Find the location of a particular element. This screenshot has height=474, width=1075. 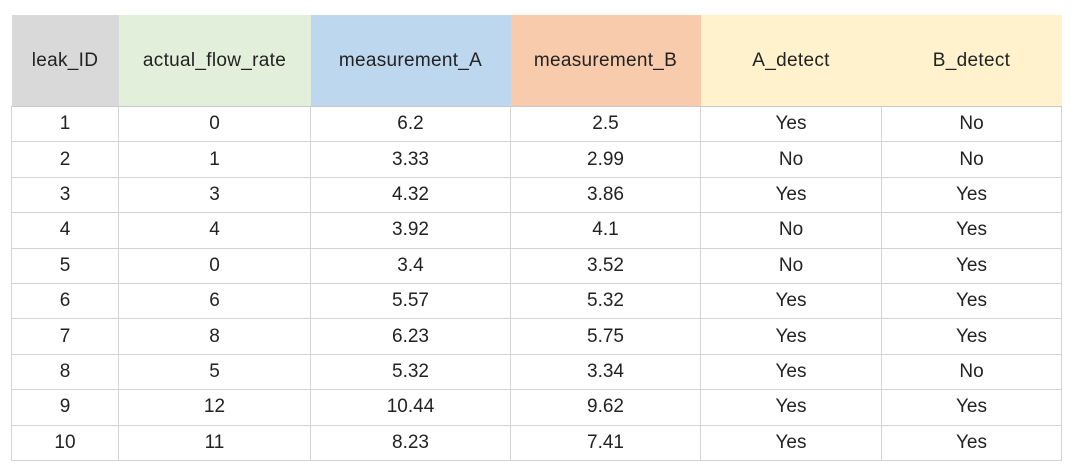

table-row: 6 6 5.57 5.32 Yes Yes is located at coordinates (536, 301).